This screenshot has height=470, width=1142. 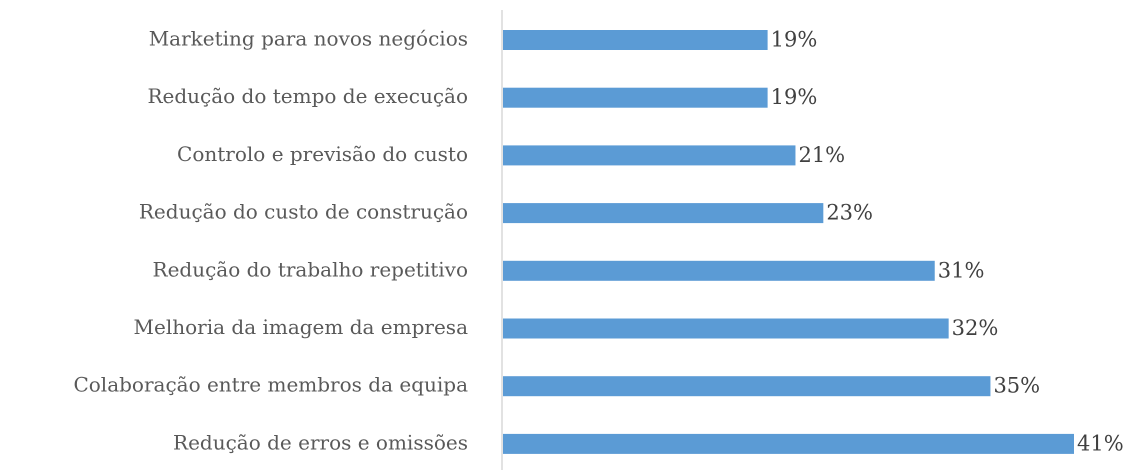 What do you see at coordinates (310, 269) in the screenshot?
I see `category-label: Redução do trabalho repetitivo` at bounding box center [310, 269].